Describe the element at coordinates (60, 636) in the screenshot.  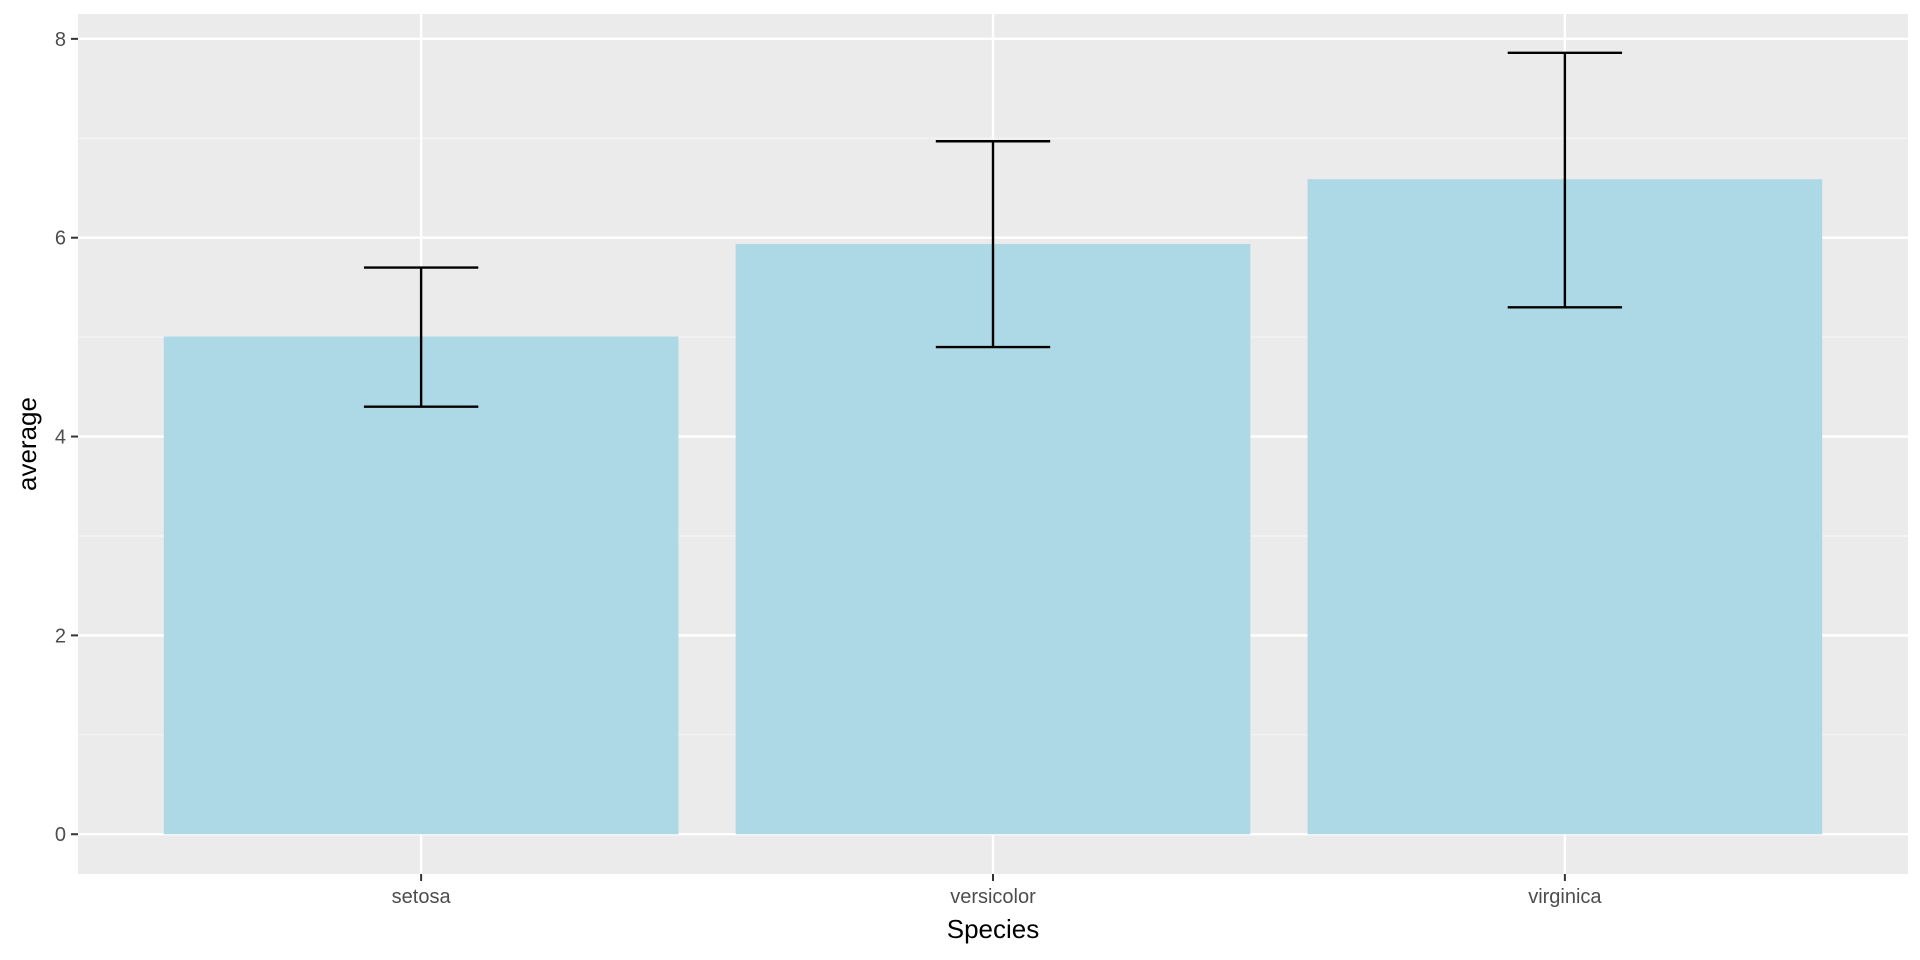
I see `y-tick-label: 2` at that location.